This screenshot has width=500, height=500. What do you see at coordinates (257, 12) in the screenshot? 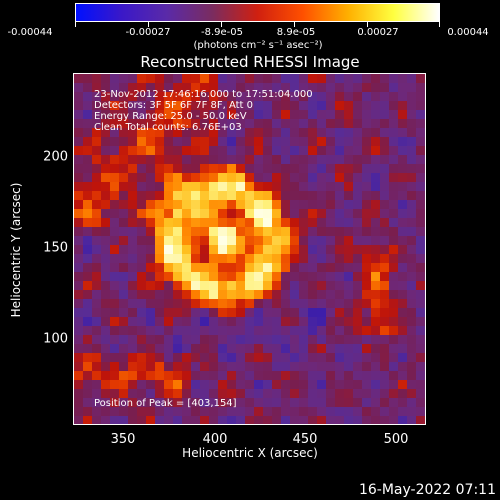
I see `colorbar` at bounding box center [257, 12].